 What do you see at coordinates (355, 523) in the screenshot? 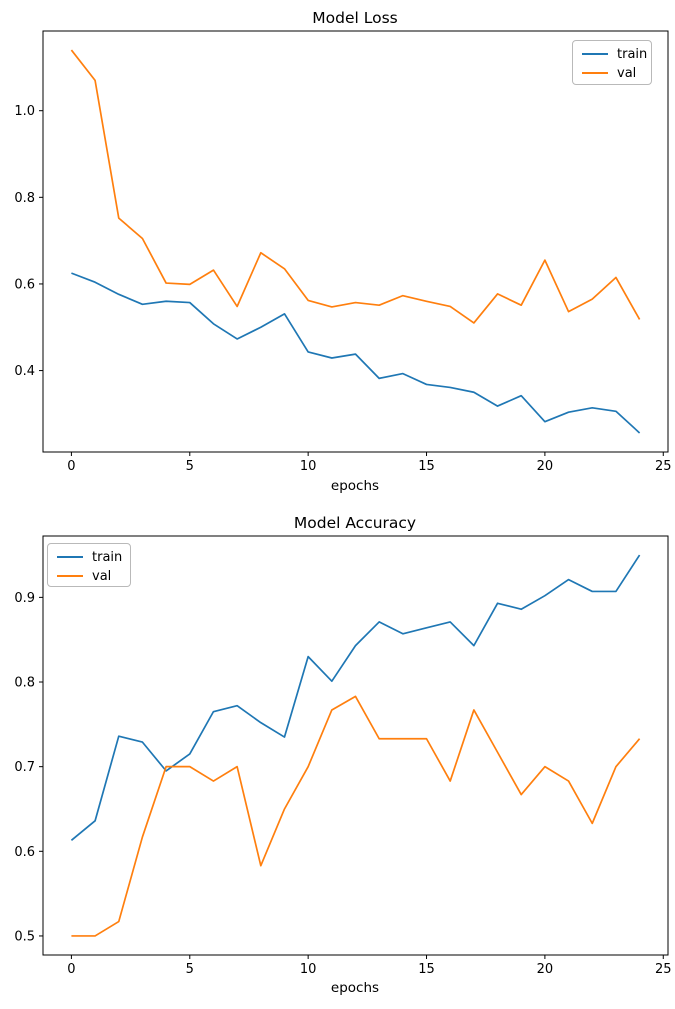
I see `accuracy-chart-title: Model Accuracy` at bounding box center [355, 523].